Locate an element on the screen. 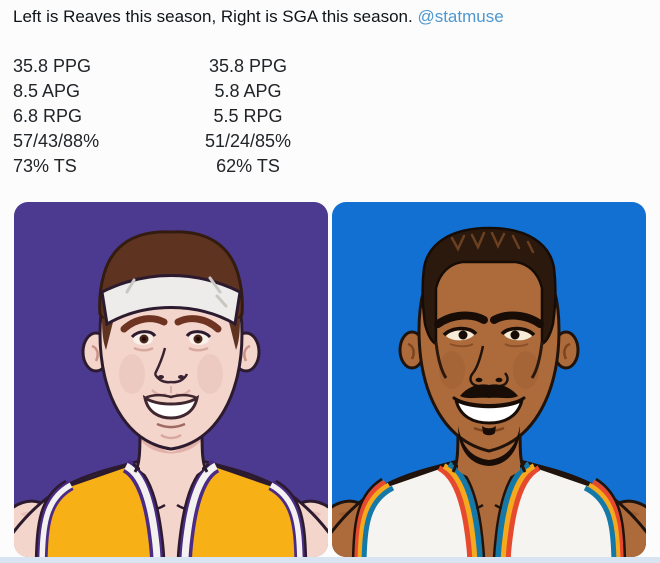 This screenshot has height=563, width=660. stat-line-splits: 51/24/85% is located at coordinates (248, 141).